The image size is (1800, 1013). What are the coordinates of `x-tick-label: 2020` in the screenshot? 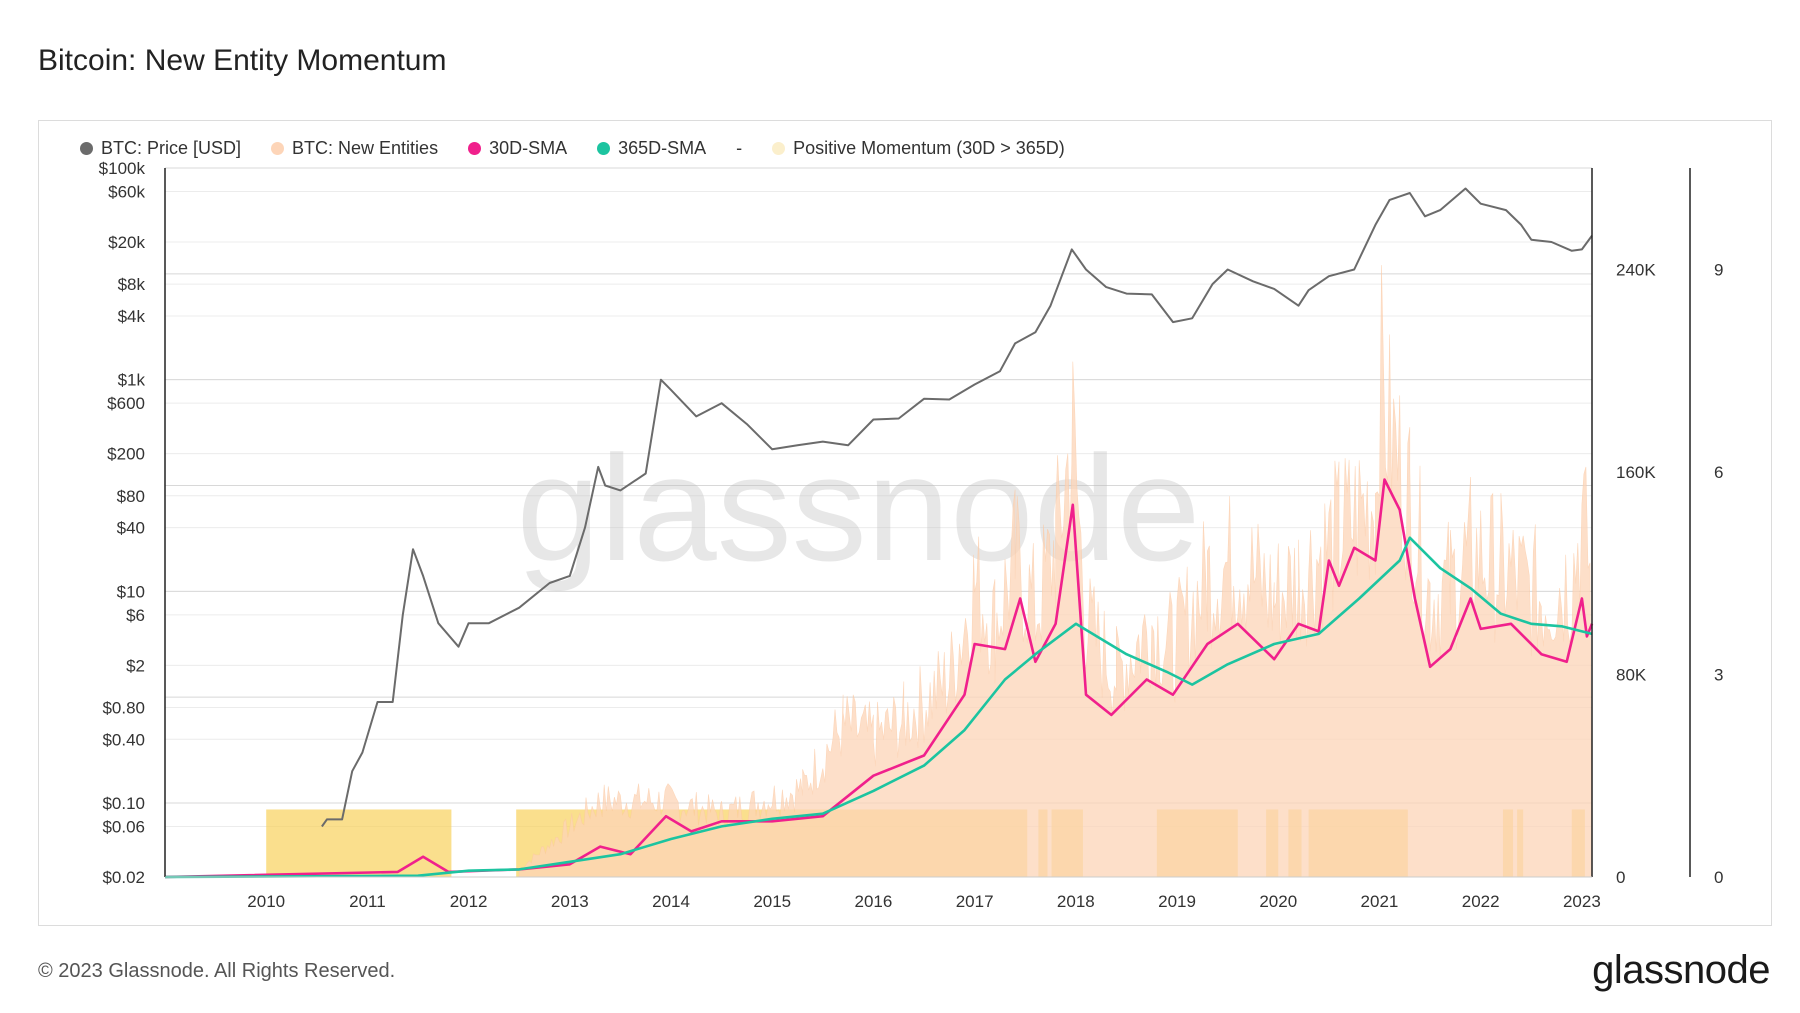 It's located at (1278, 901).